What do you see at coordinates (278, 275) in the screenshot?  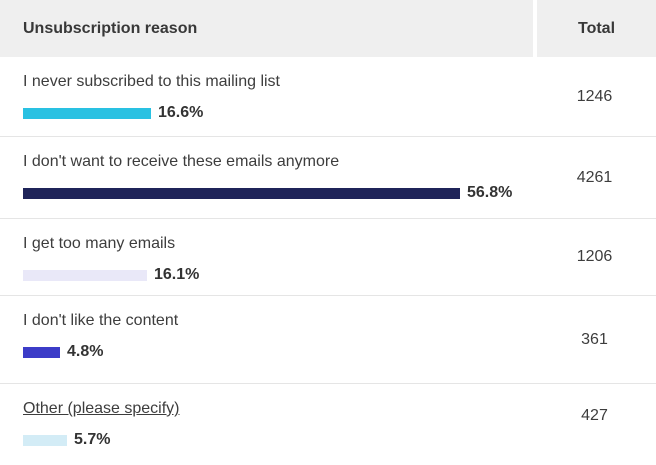 I see `bar-line: 16.1%` at bounding box center [278, 275].